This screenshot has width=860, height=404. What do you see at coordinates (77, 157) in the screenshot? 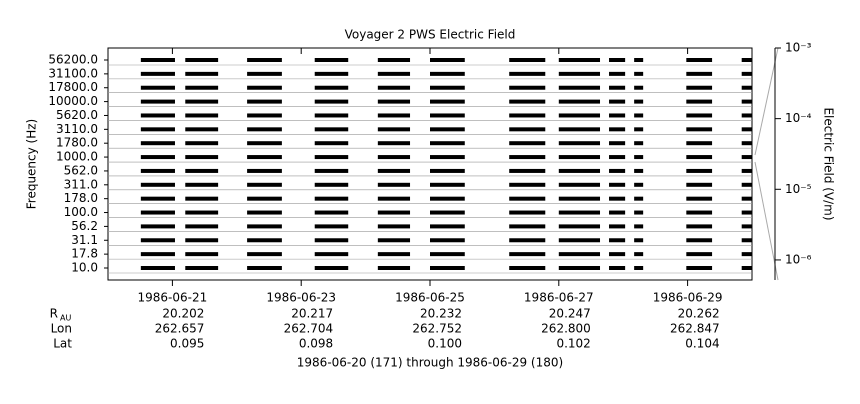
I see `y-tick-label: 1000.0` at bounding box center [77, 157].